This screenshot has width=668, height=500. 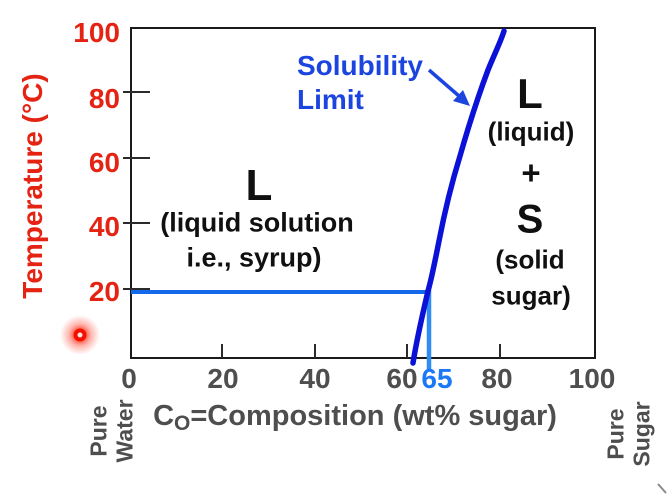 I want to click on region-two-phase-line1: (liquid), so click(x=531, y=131).